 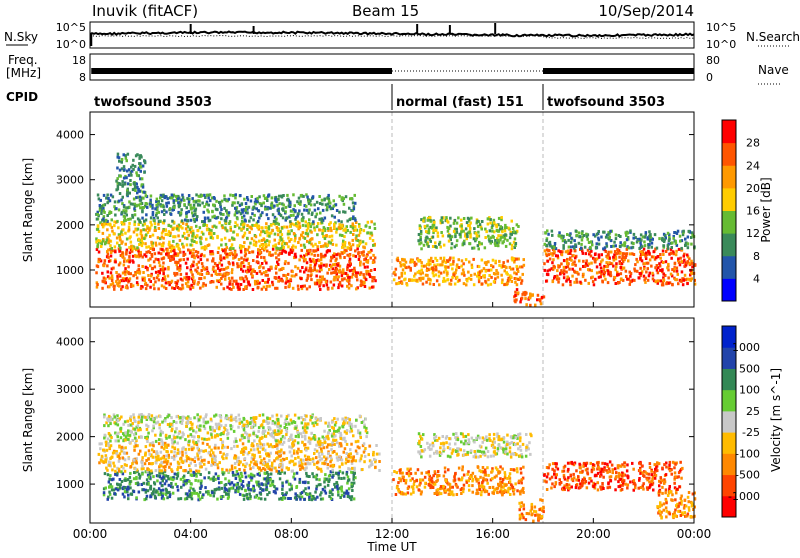 What do you see at coordinates (70, 180) in the screenshot?
I see `y-tick-label: 3000` at bounding box center [70, 180].